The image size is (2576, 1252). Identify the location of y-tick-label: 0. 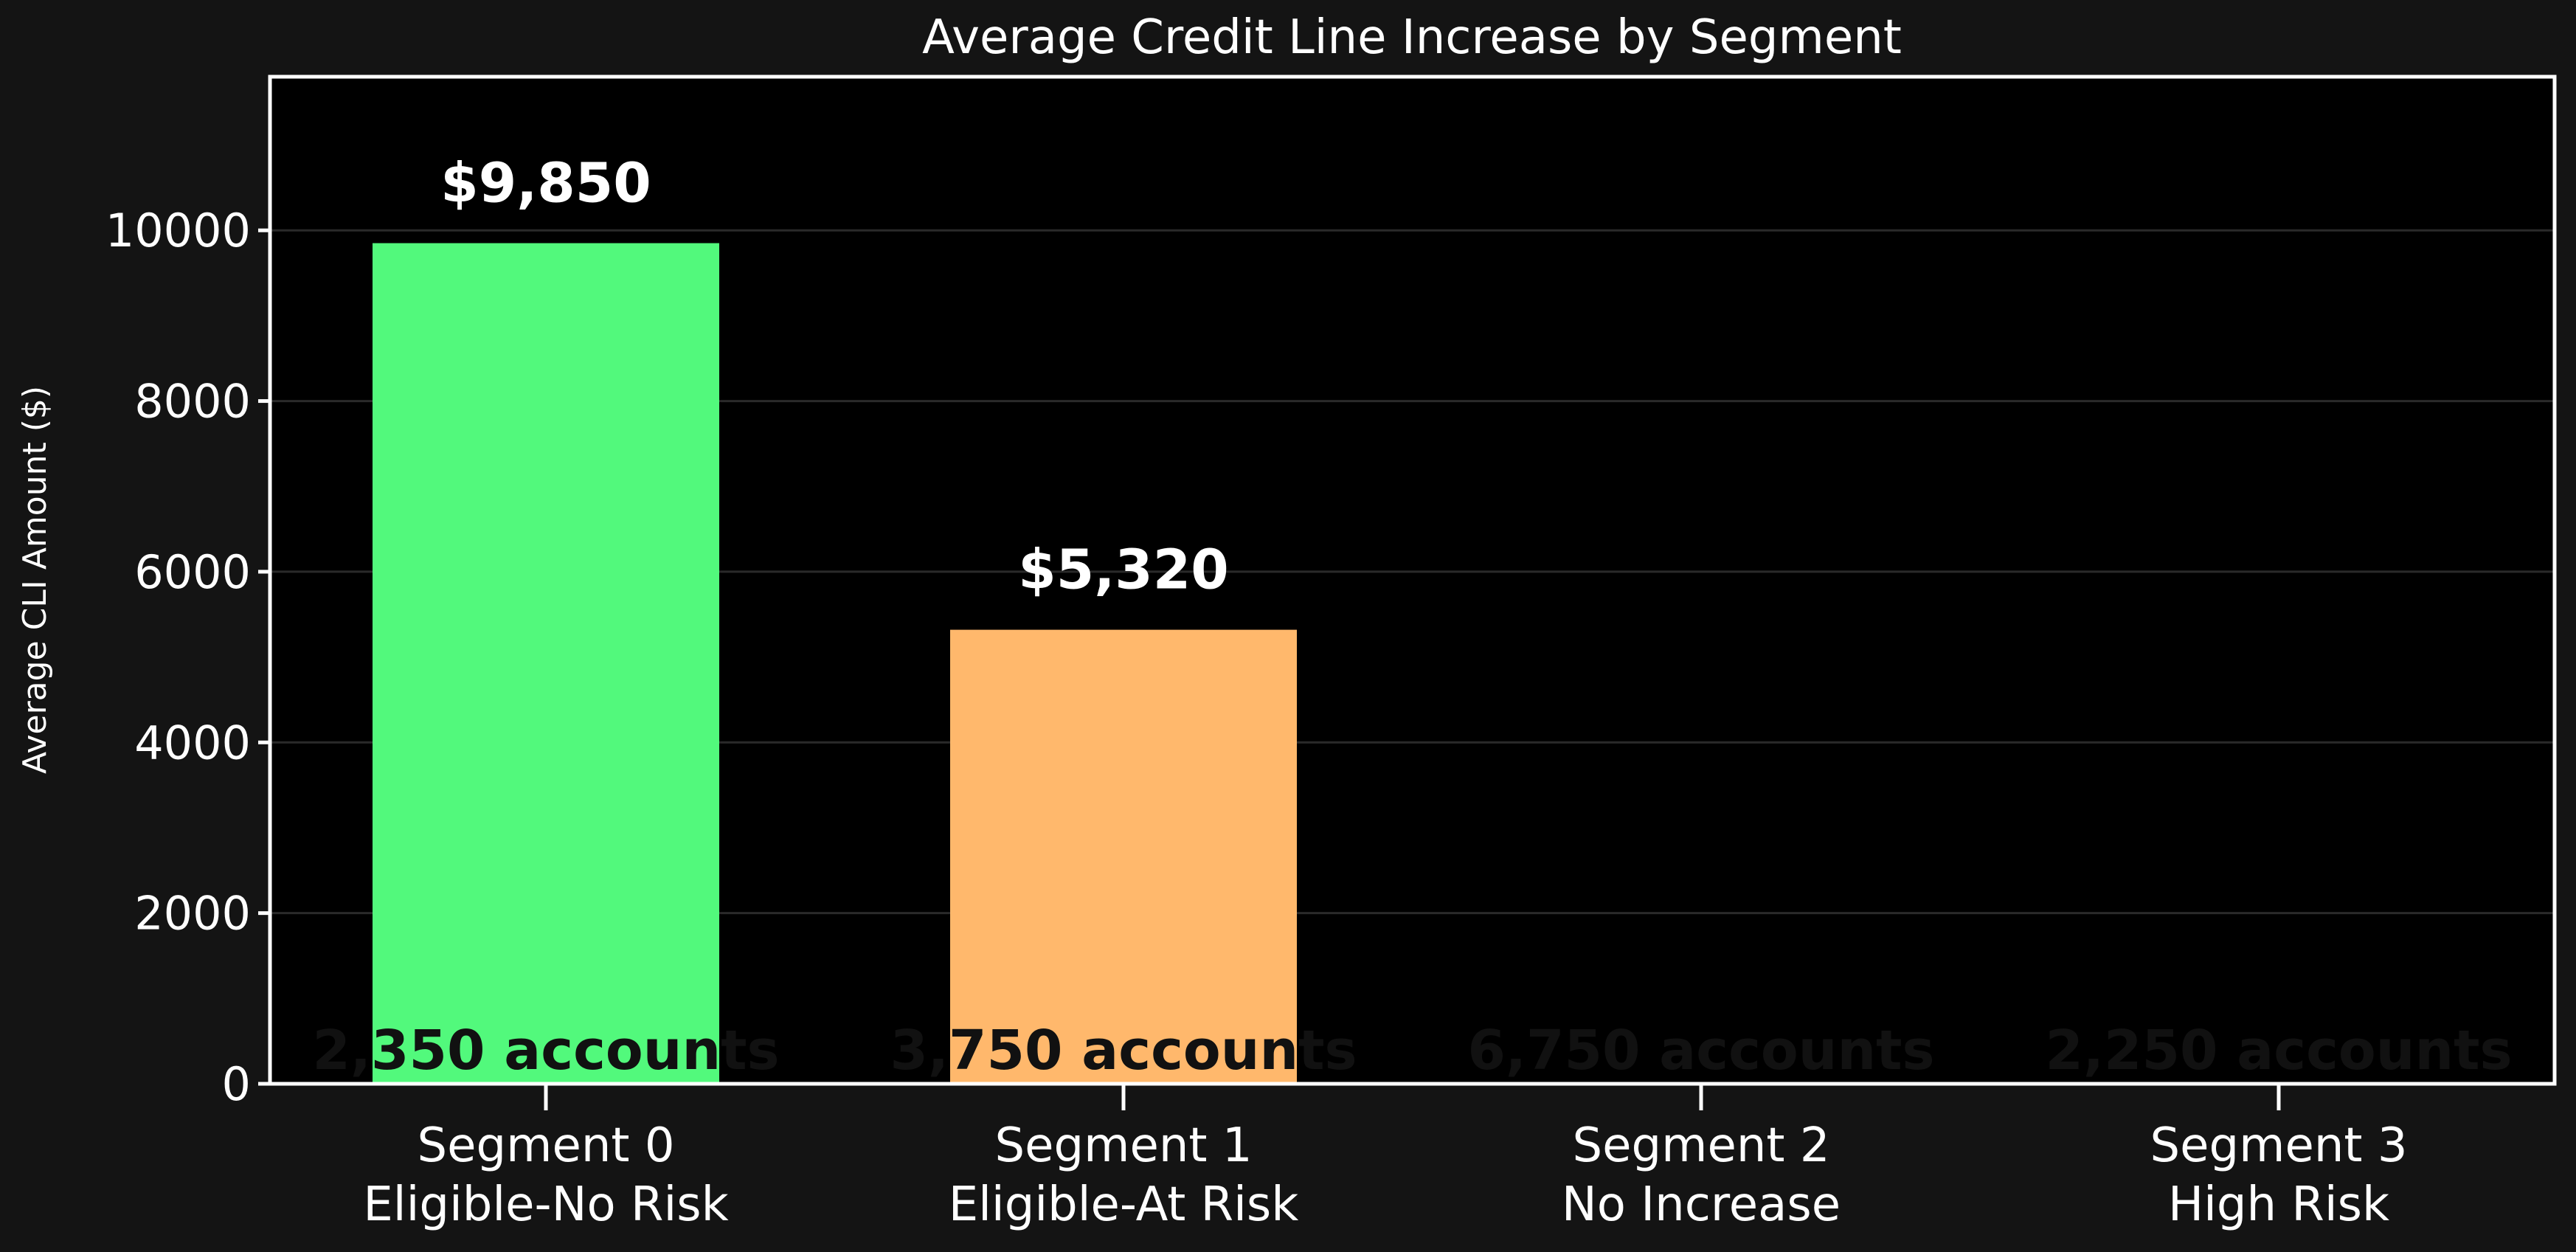
(237, 1084).